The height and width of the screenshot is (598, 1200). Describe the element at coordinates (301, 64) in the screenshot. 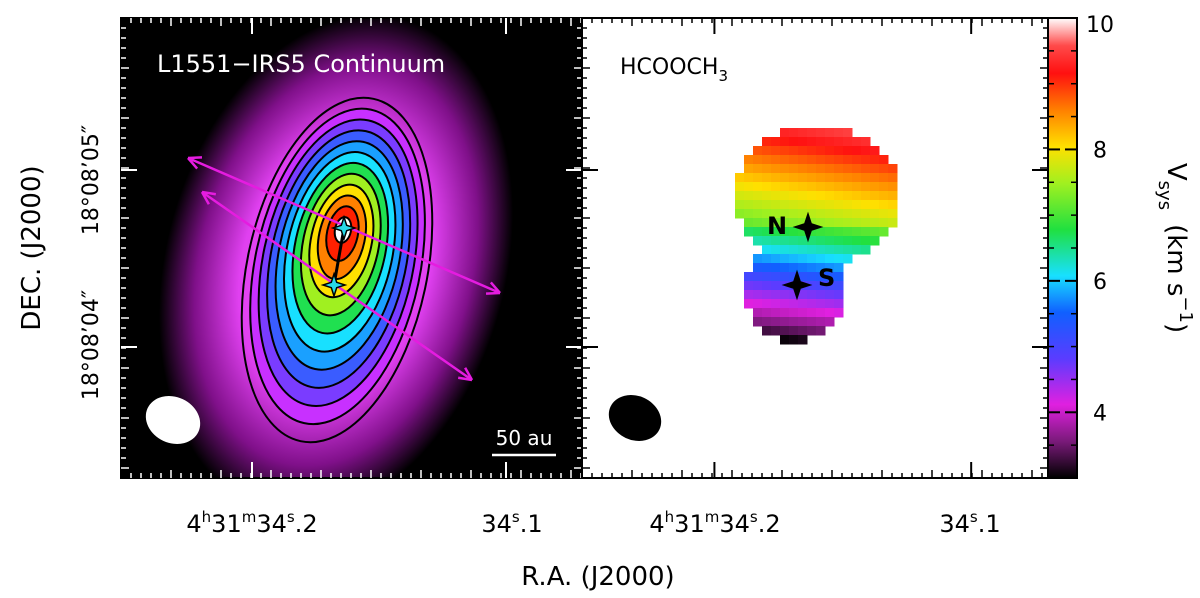

I see `continuum-title: L1551−IRS5 Continuum` at that location.